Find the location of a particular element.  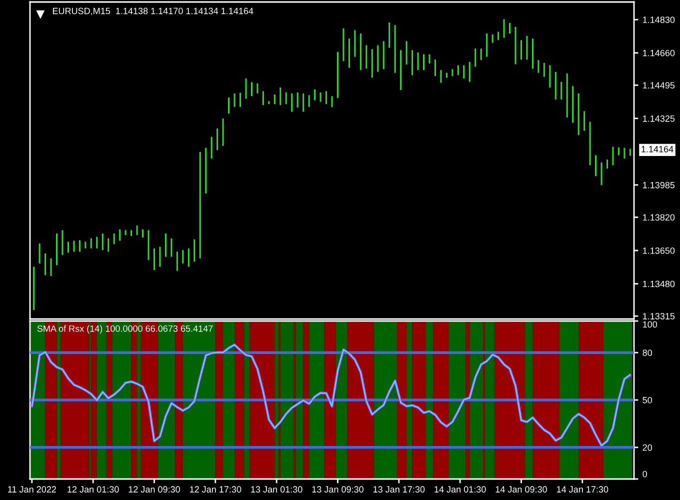

x-tick-label: 11 Jan 2022 is located at coordinates (32, 489).